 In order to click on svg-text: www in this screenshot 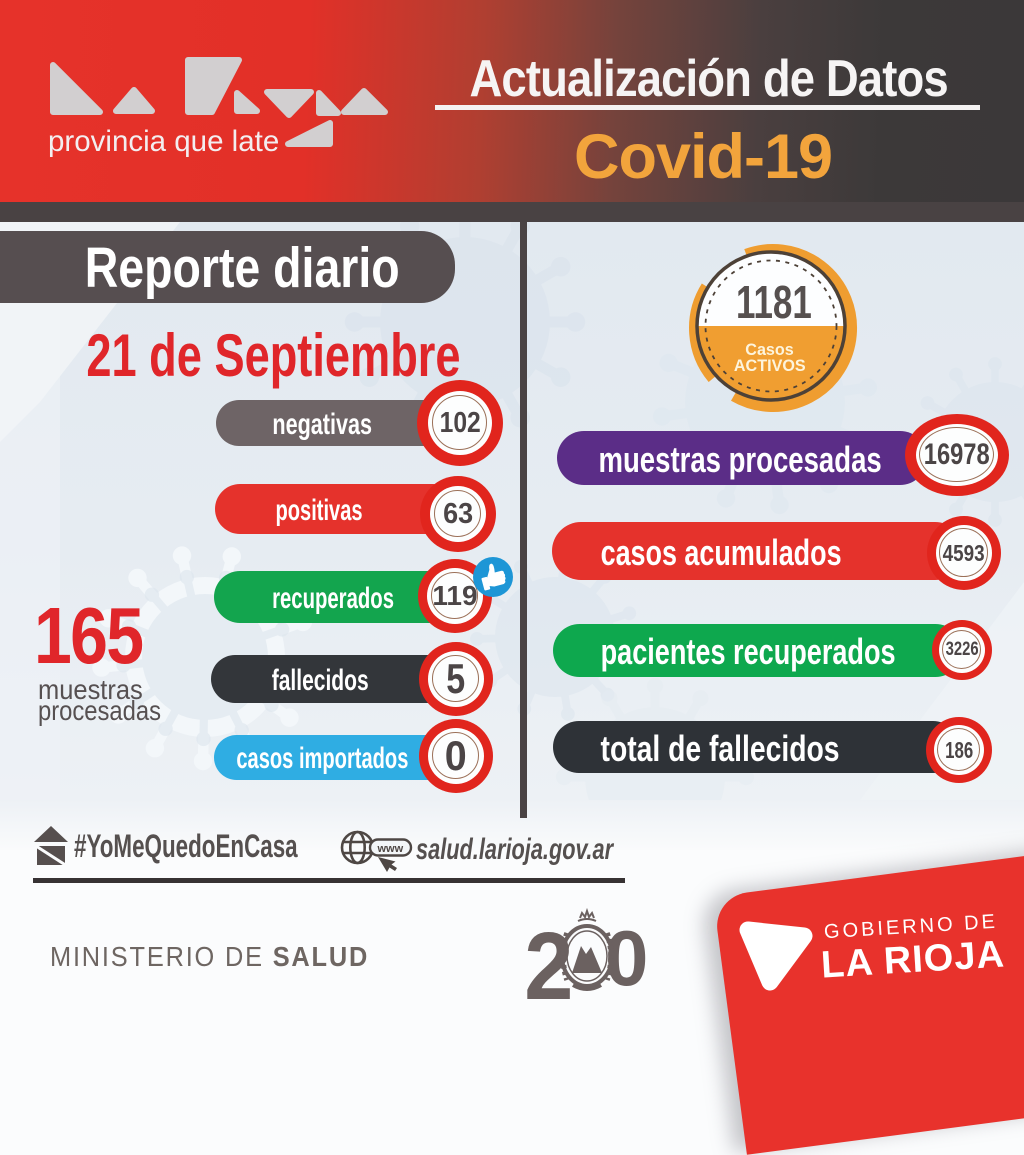, I will do `click(390, 849)`.